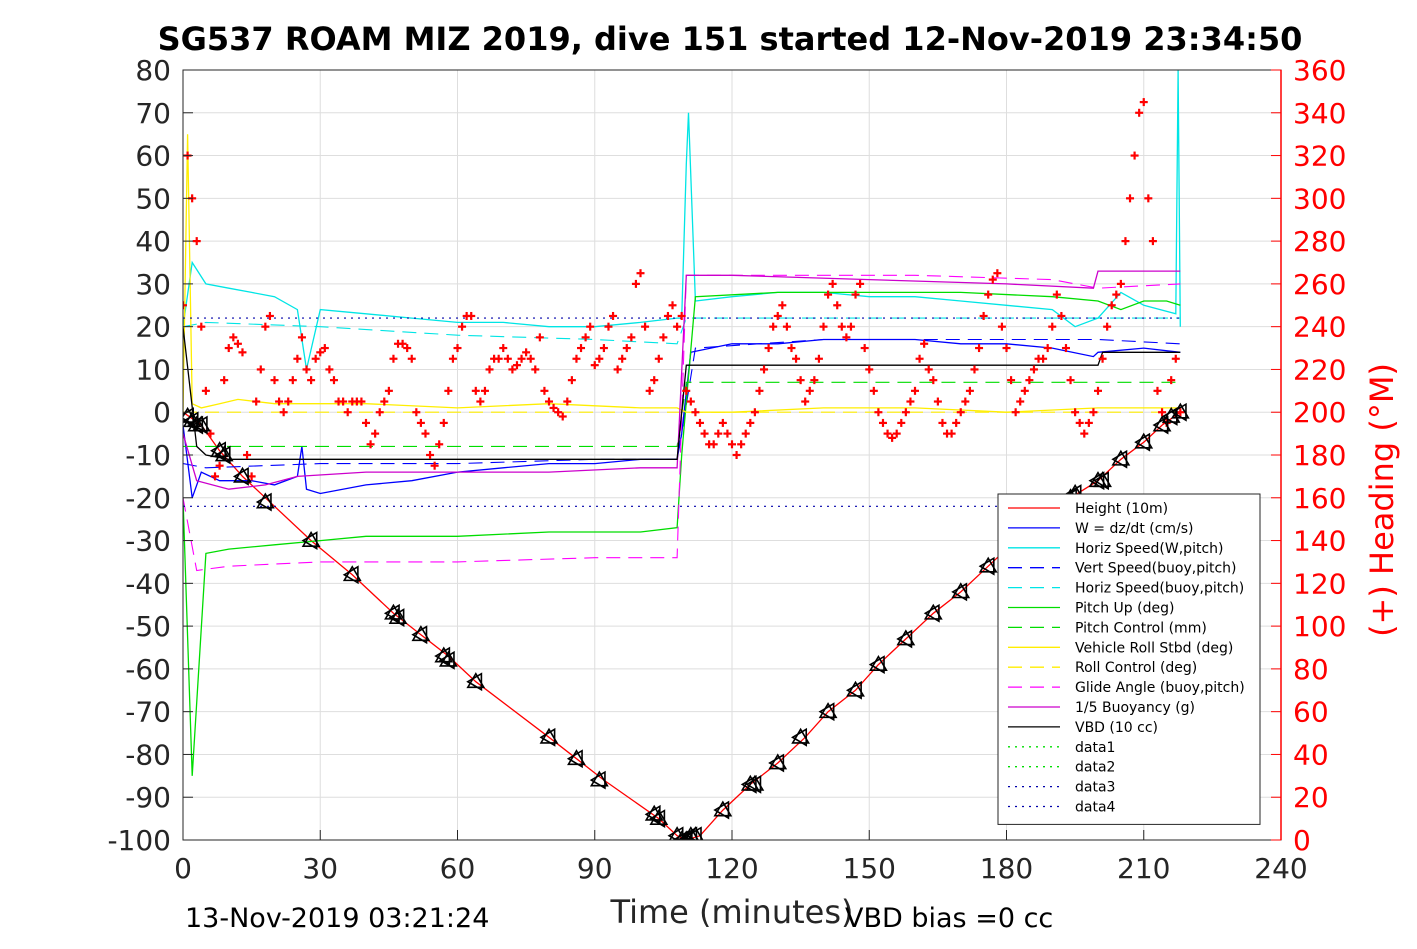 This screenshot has width=1417, height=949. Describe the element at coordinates (1319, 327) in the screenshot. I see `y-right-tick-label: 240` at that location.